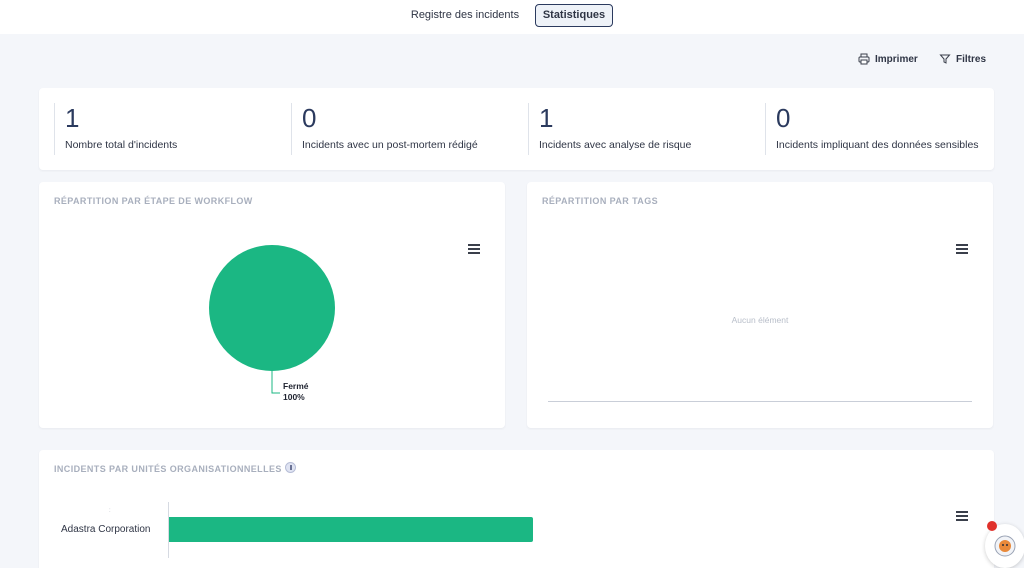  Describe the element at coordinates (760, 401) in the screenshot. I see `tags-chart-axis` at that location.